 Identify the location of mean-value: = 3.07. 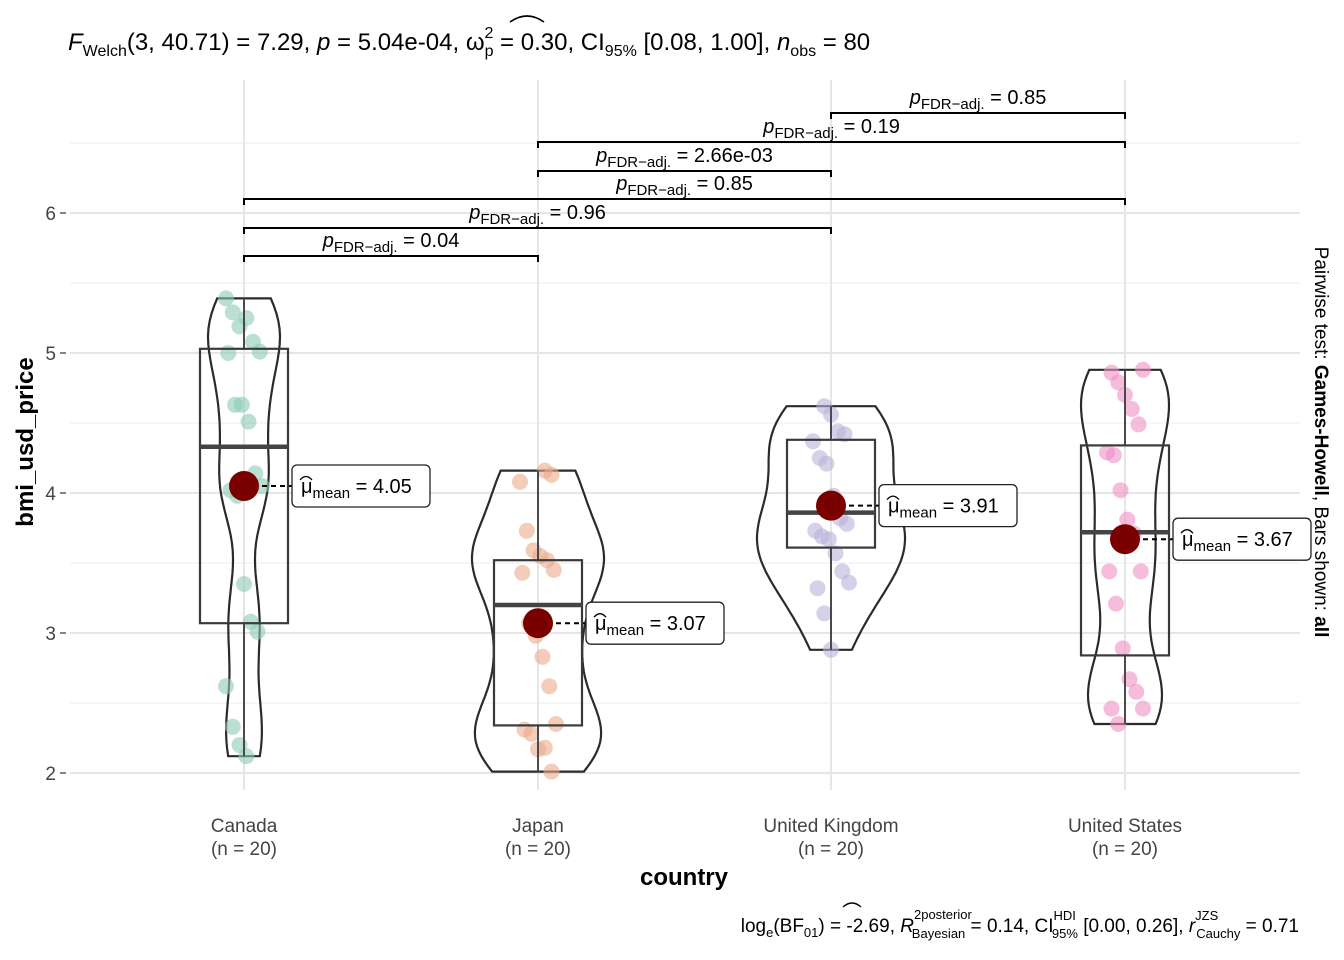
(675, 624).